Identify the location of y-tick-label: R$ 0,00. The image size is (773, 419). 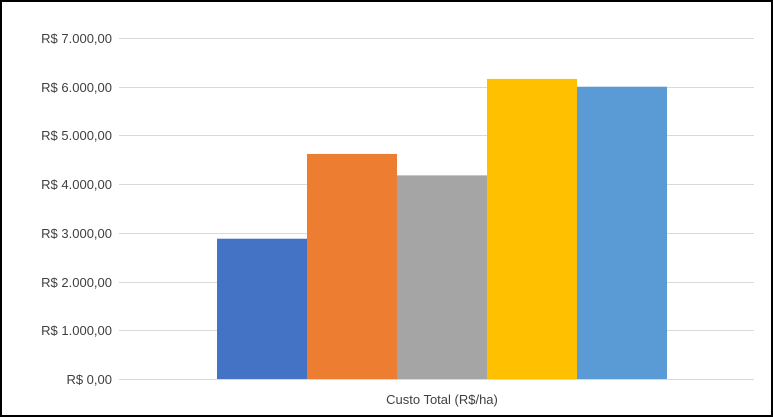
(89, 379).